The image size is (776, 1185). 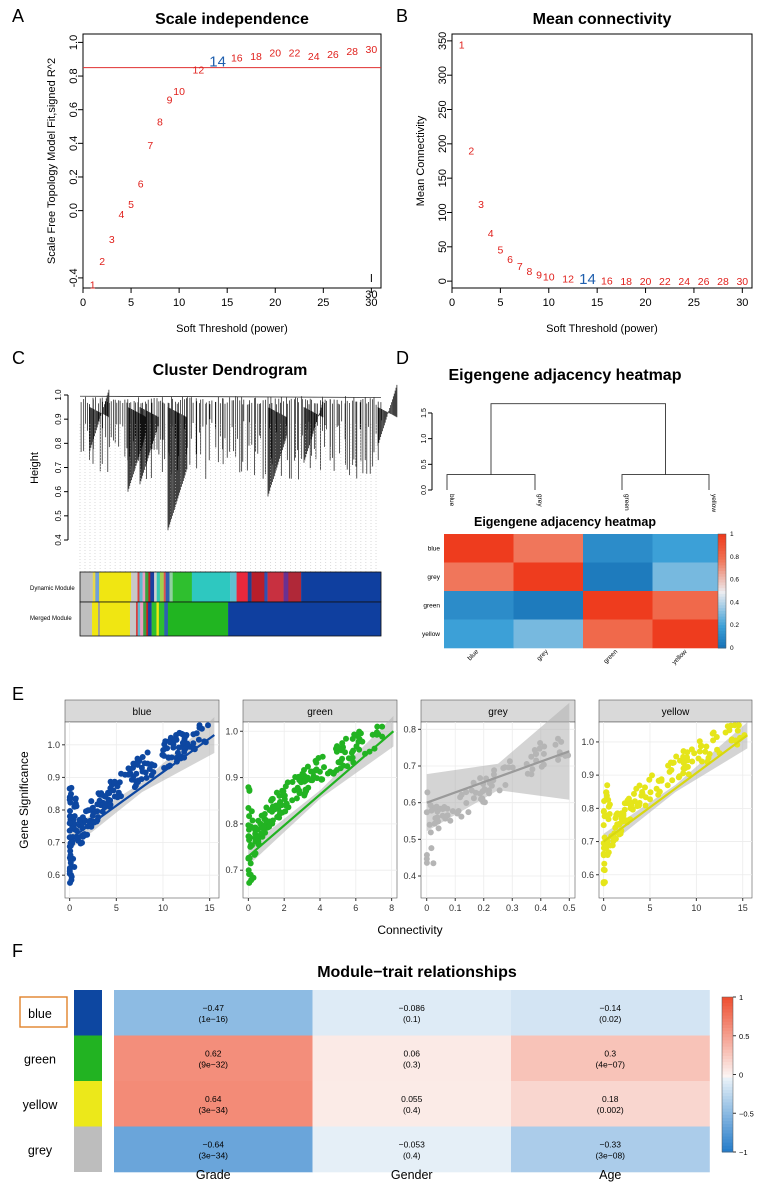 I want to click on module-label: yellow, so click(x=41, y=1105).